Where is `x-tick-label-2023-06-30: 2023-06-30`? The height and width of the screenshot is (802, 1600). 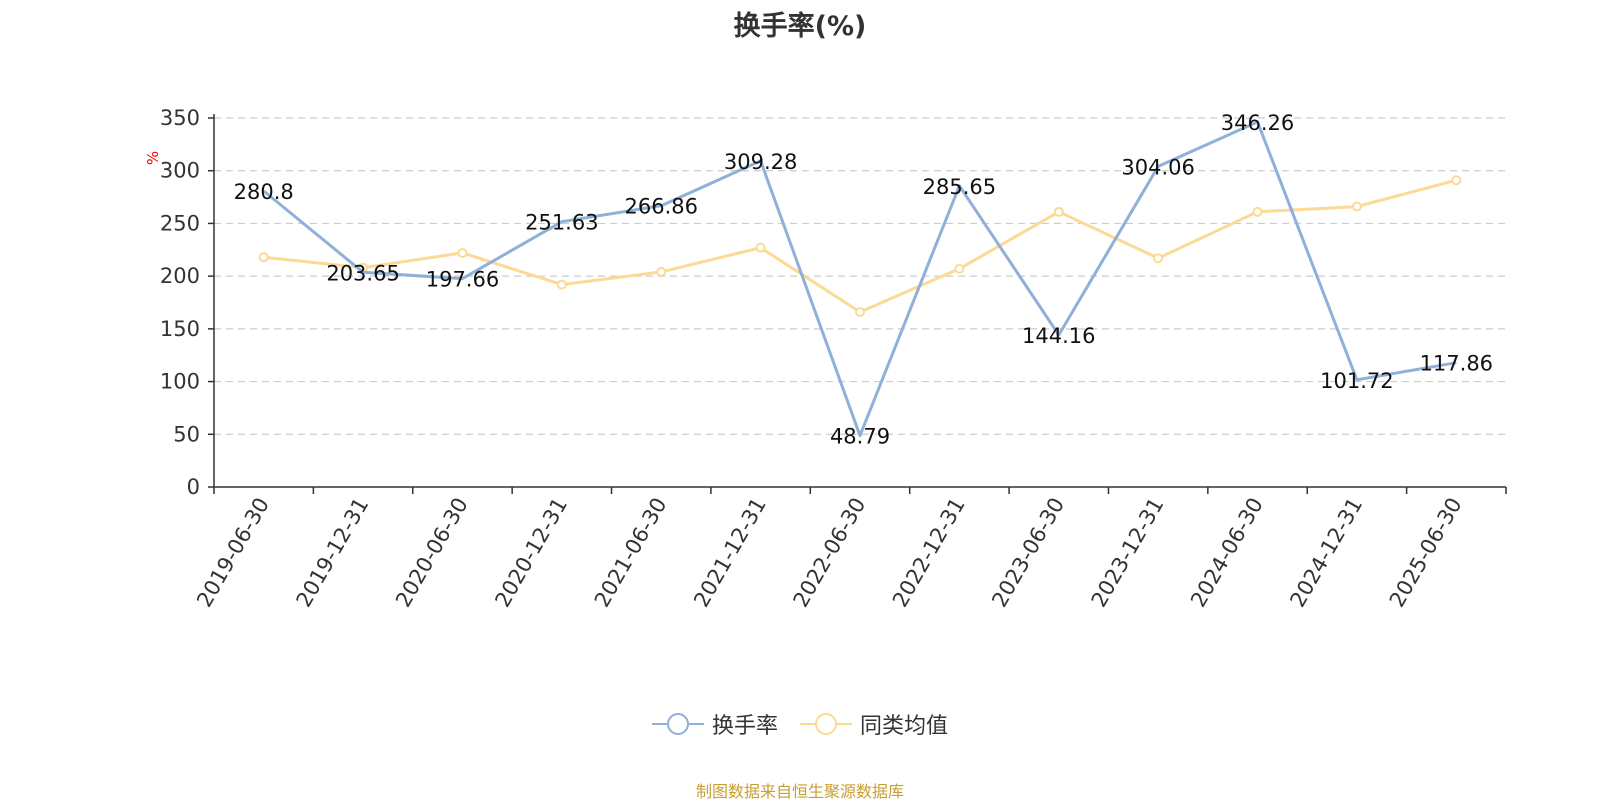 x-tick-label-2023-06-30: 2023-06-30 is located at coordinates (1028, 553).